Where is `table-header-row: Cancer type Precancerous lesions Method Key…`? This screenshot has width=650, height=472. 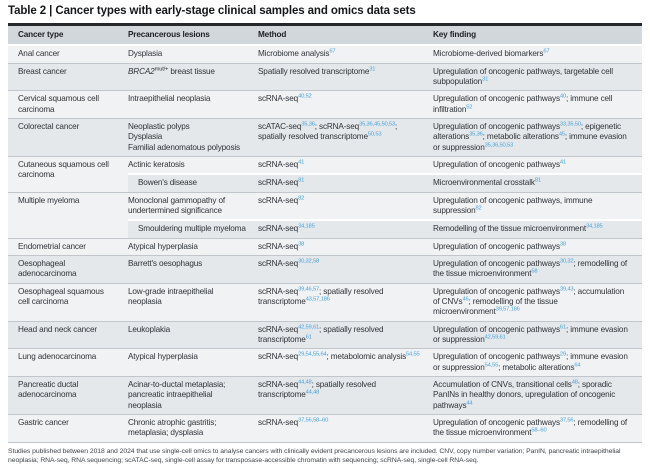
table-header-row: Cancer type Precancerous lesions Method Key… is located at coordinates (325, 35).